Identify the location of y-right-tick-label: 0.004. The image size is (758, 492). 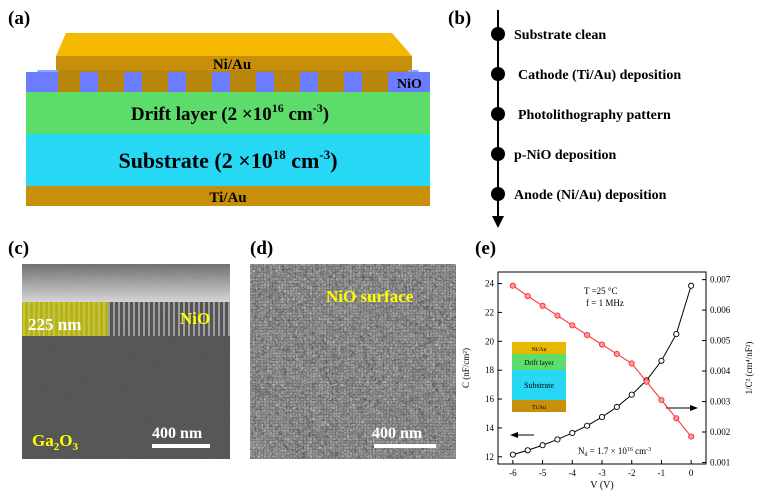
(720, 371).